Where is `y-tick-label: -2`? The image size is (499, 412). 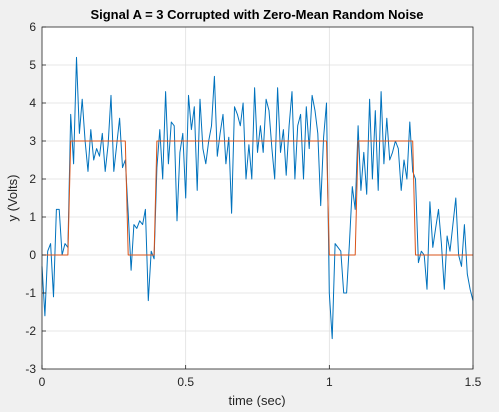 y-tick-label: -2 is located at coordinates (30, 331).